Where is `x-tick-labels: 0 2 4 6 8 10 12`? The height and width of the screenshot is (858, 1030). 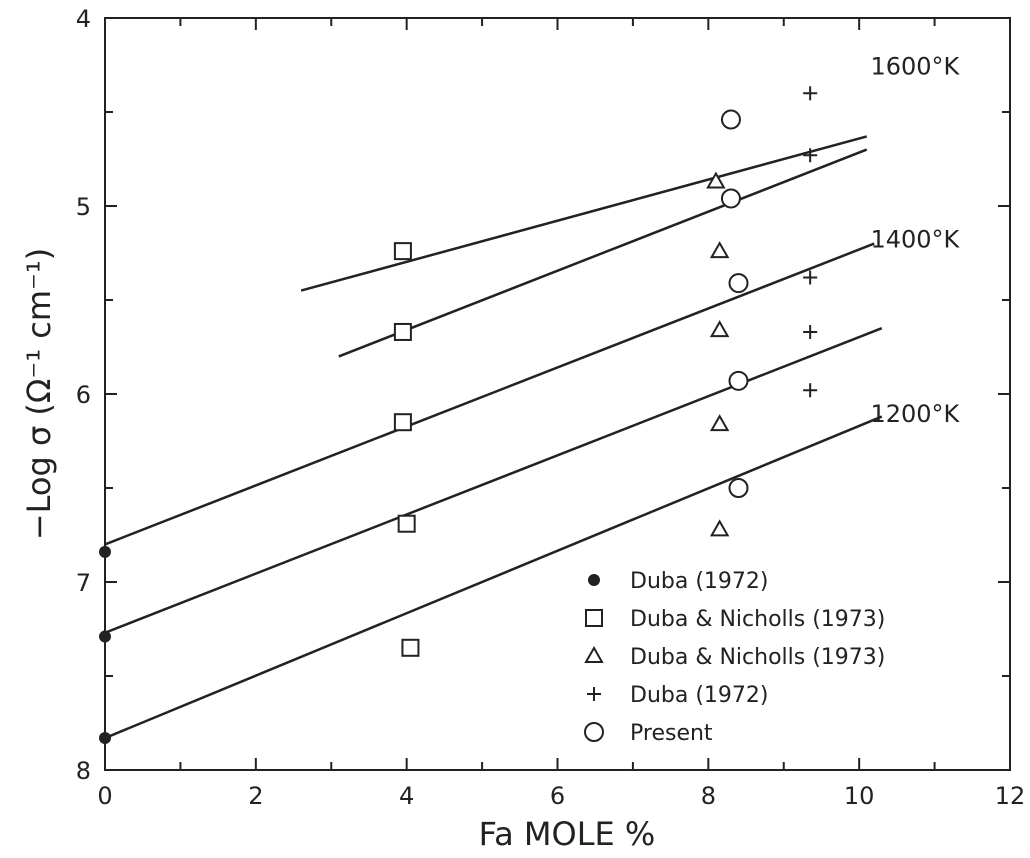 x-tick-labels: 0 2 4 6 8 10 12 is located at coordinates (561, 796).